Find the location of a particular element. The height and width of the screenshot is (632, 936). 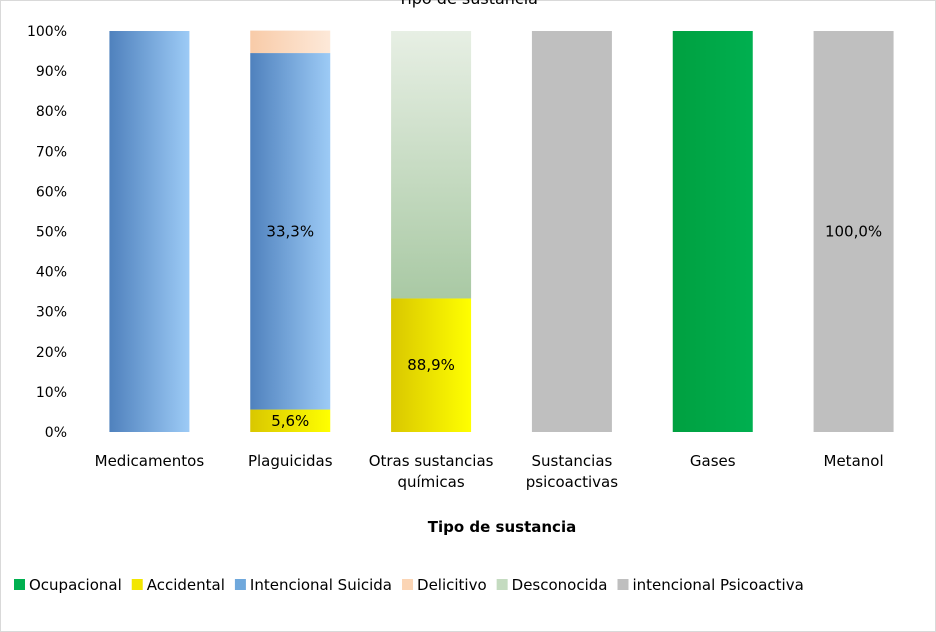

bar-stack-sustancias-psicoactivas is located at coordinates (571, 231).